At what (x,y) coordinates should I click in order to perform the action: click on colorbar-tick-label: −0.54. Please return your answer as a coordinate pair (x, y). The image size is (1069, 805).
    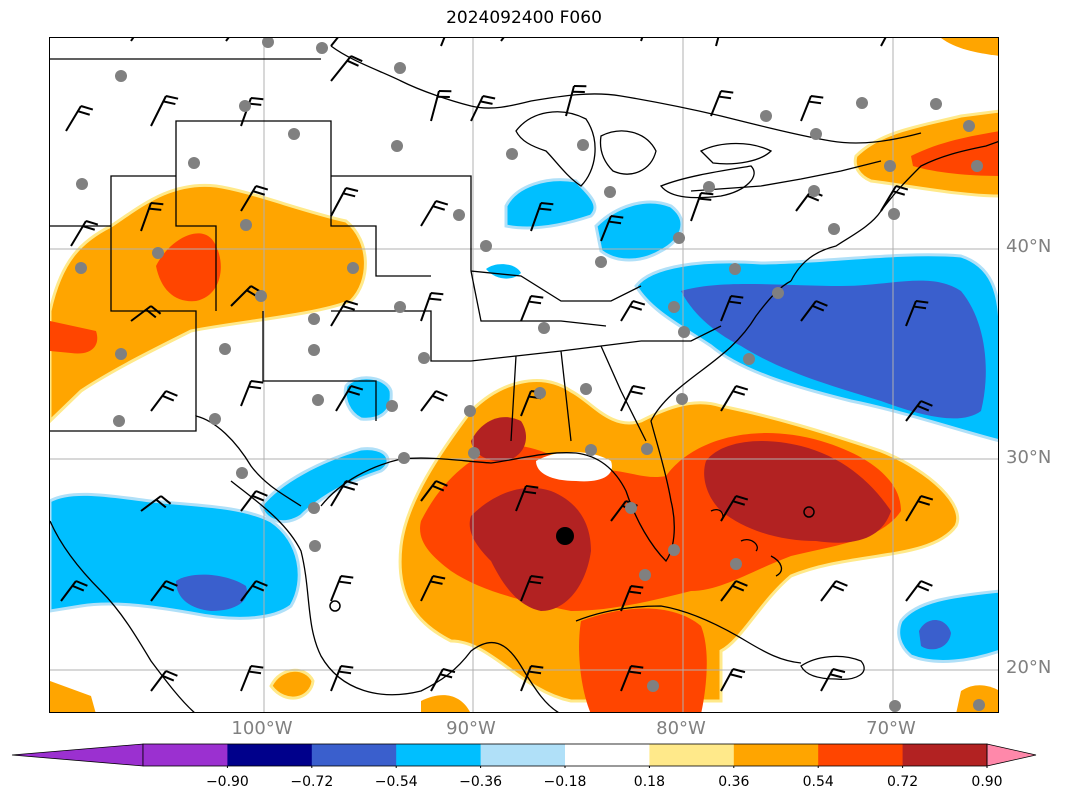
    Looking at the image, I should click on (396, 782).